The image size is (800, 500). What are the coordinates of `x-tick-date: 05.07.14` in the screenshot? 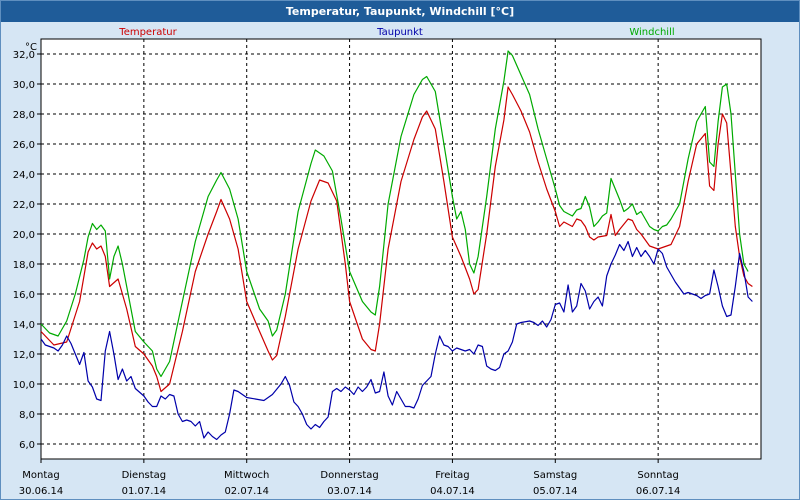 It's located at (555, 491).